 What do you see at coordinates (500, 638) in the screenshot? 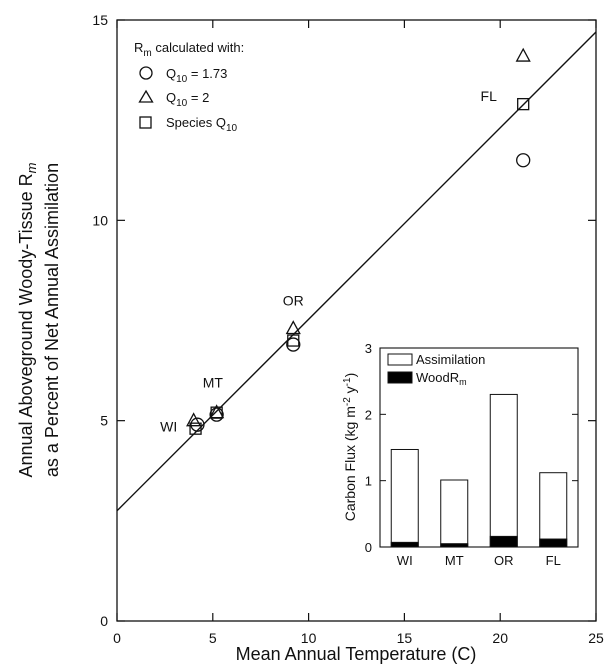
I see `x-tick-label: 20` at bounding box center [500, 638].